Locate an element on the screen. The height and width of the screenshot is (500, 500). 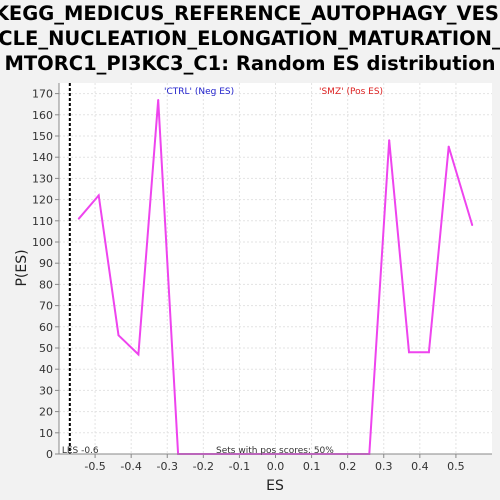
y-tick-label-7: 70 is located at coordinates (46, 306).